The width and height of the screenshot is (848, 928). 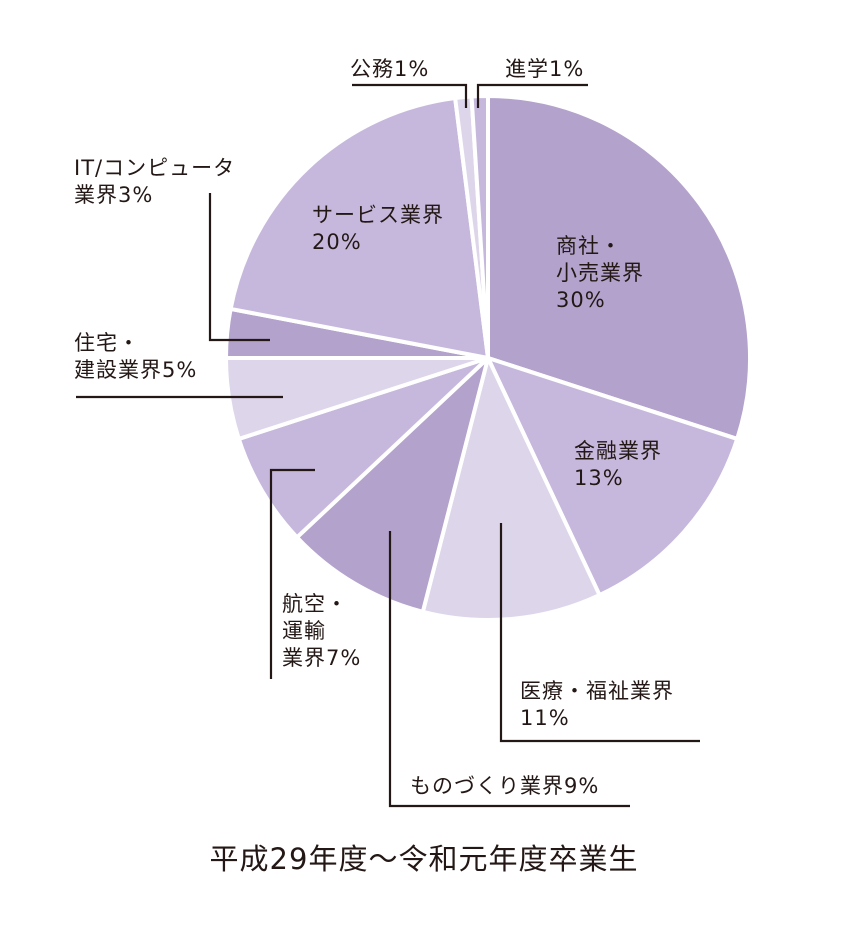 What do you see at coordinates (304, 631) in the screenshot?
I see `slice-label-line: 運輸` at bounding box center [304, 631].